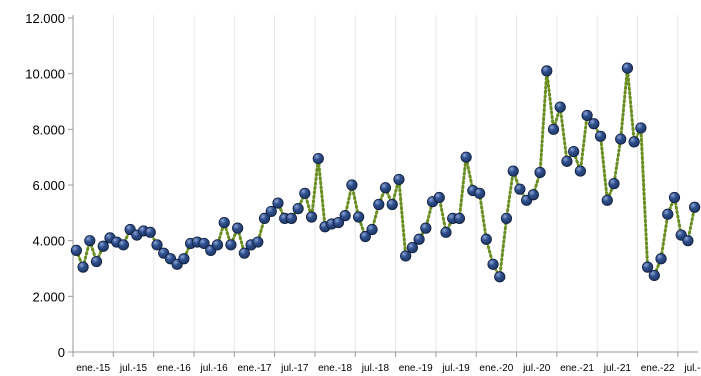  I want to click on x-tick-label: ene.-16, so click(174, 368).